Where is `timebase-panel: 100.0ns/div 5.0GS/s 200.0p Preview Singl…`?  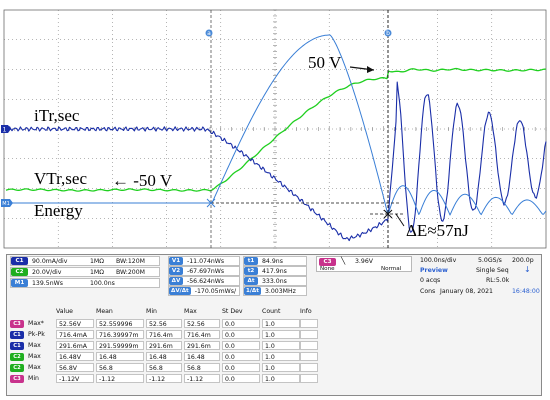
timebase-panel: 100.0ns/div 5.0GS/s 200.0p Preview Singl… is located at coordinates (479, 278).